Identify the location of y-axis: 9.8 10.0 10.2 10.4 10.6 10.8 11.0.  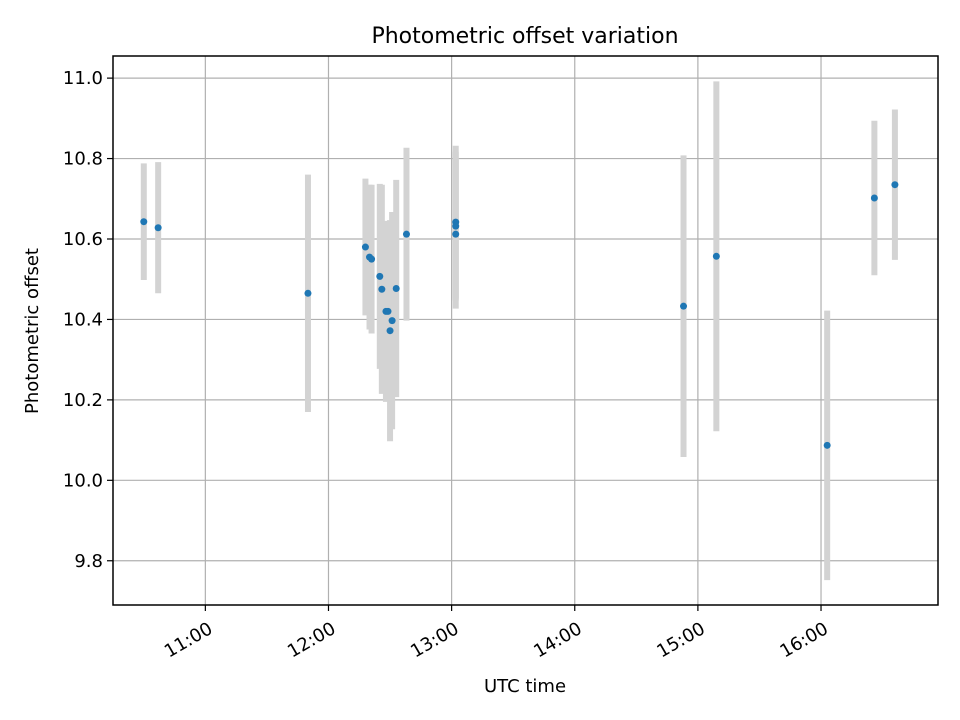
(88, 320).